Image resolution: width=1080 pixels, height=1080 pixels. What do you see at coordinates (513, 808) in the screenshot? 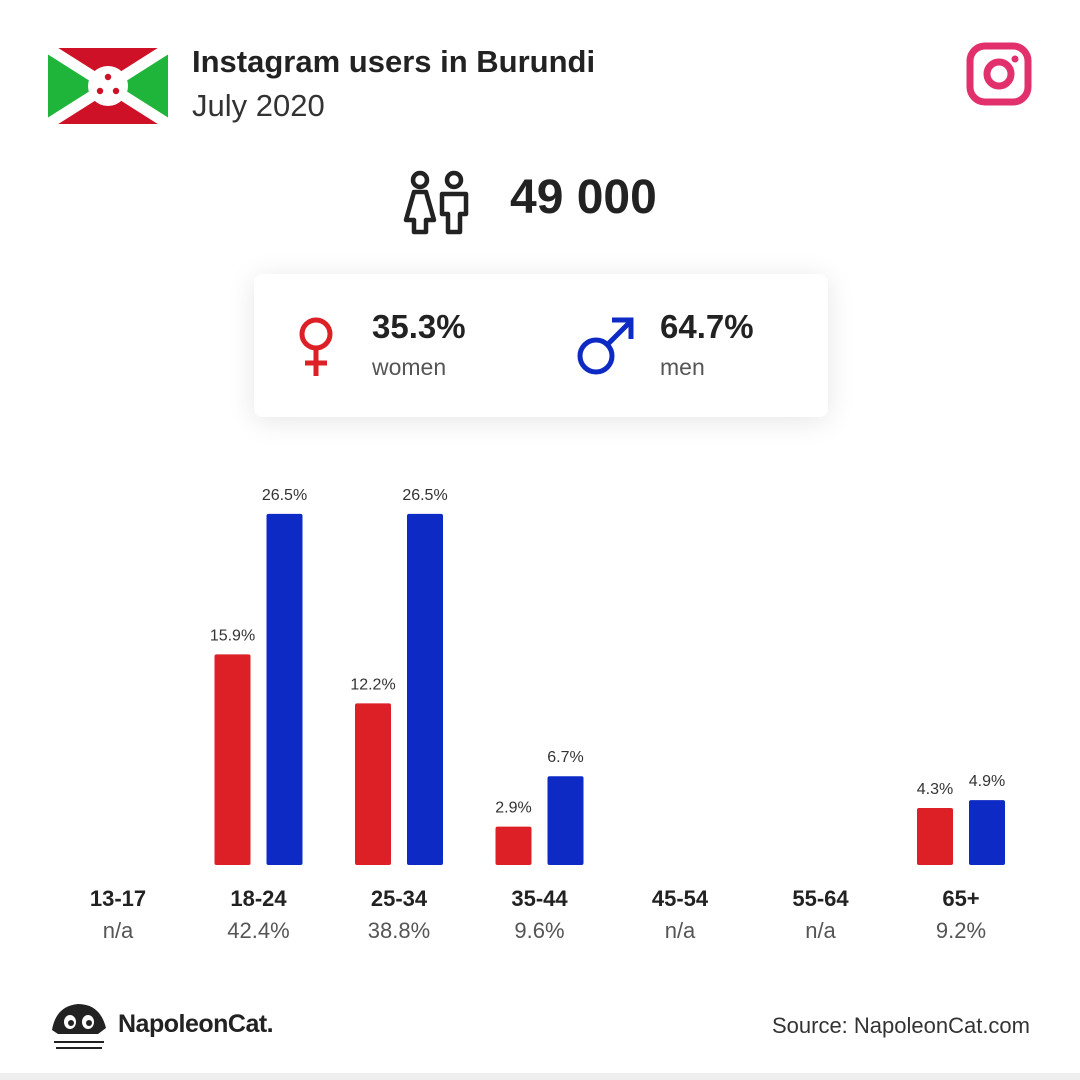
I see `value-label: 2.9%` at bounding box center [513, 808].